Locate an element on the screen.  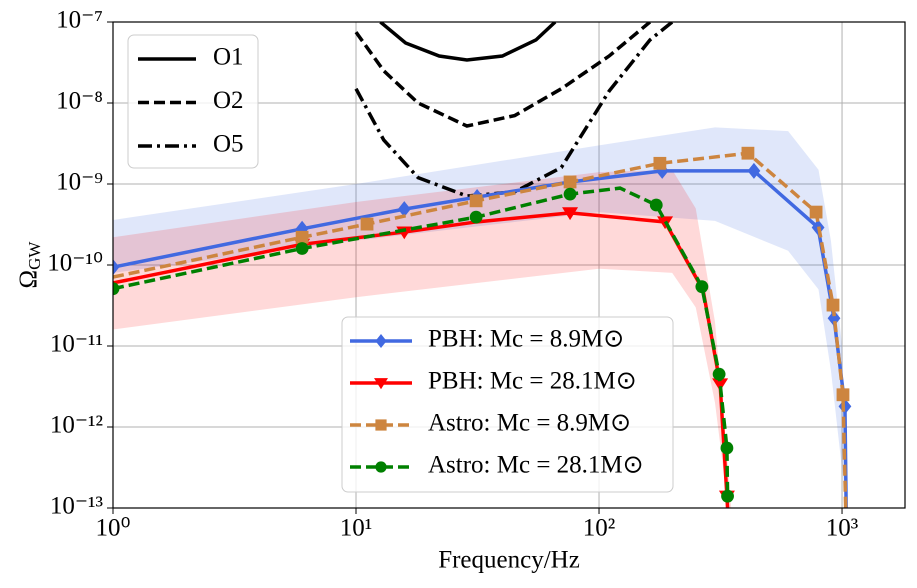
legend-box is located at coordinates (507, 404).